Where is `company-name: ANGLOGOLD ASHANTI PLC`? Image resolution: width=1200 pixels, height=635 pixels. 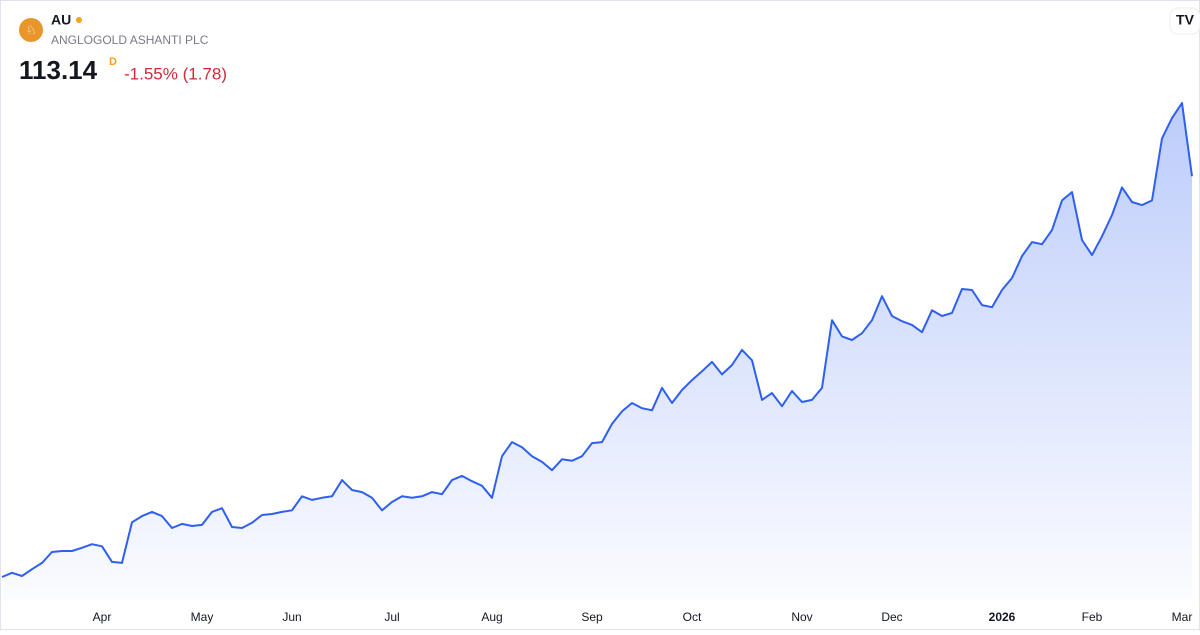
company-name: ANGLOGOLD ASHANTI PLC is located at coordinates (130, 40).